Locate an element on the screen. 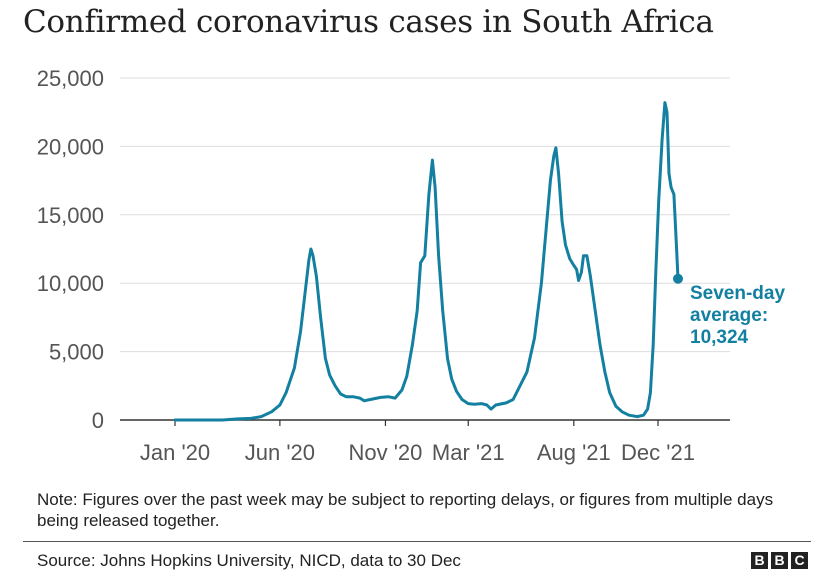  x-tick-label: Mar '21 is located at coordinates (468, 452).